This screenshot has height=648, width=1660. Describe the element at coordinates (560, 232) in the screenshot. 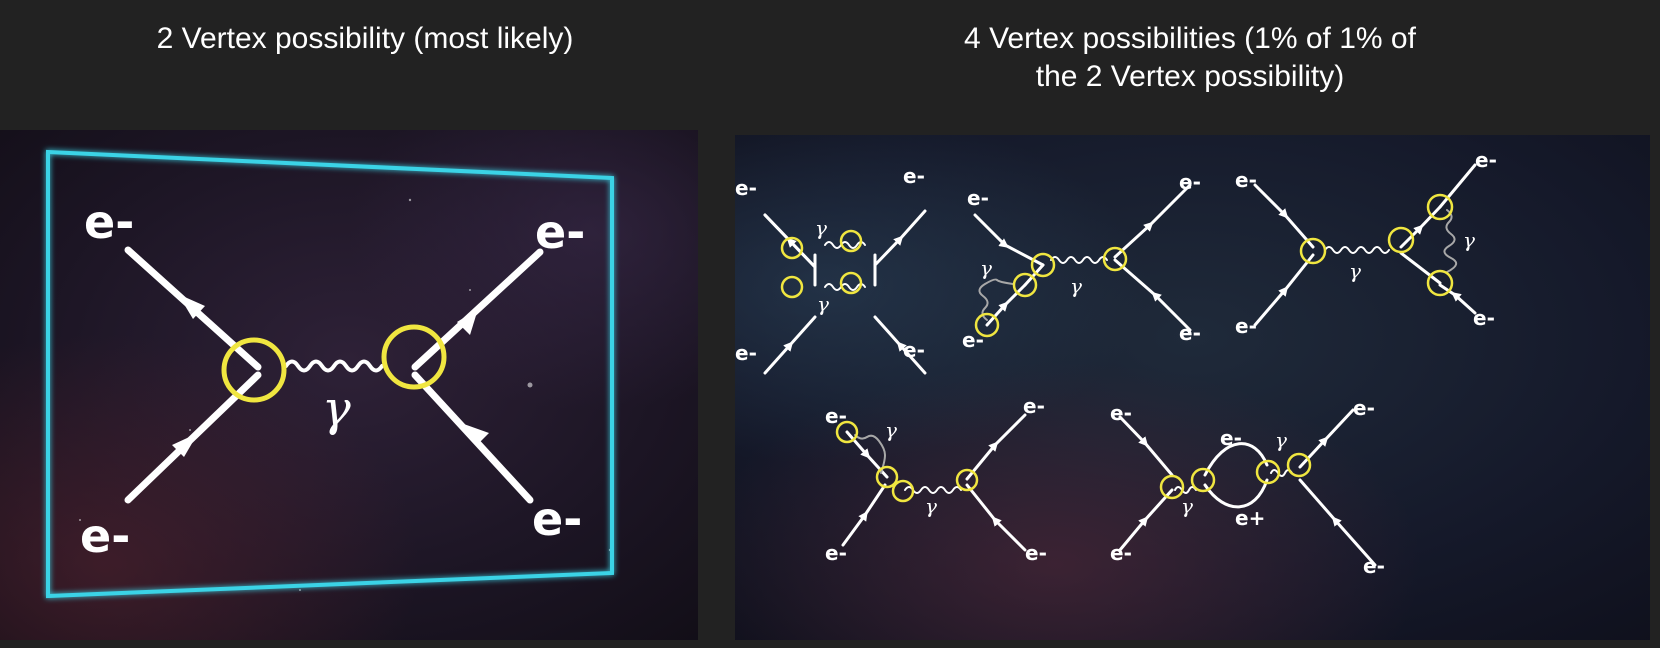

I see `label-electron-top-right: e-` at that location.